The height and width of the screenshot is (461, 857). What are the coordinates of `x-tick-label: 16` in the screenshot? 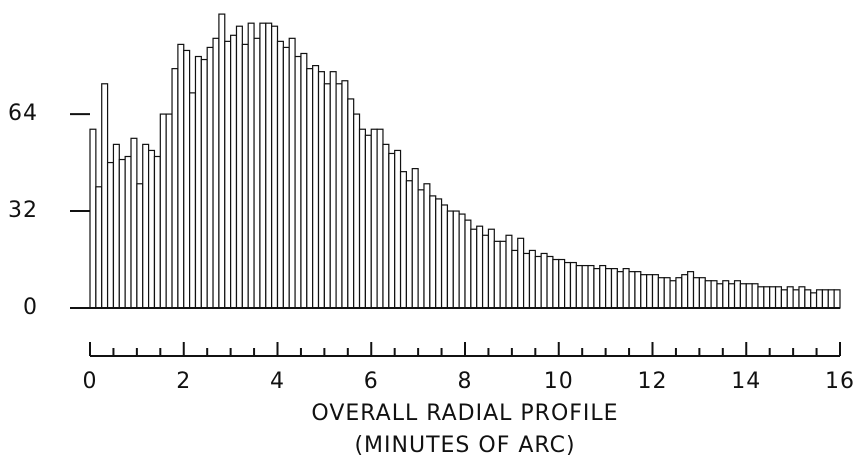 It's located at (840, 381).